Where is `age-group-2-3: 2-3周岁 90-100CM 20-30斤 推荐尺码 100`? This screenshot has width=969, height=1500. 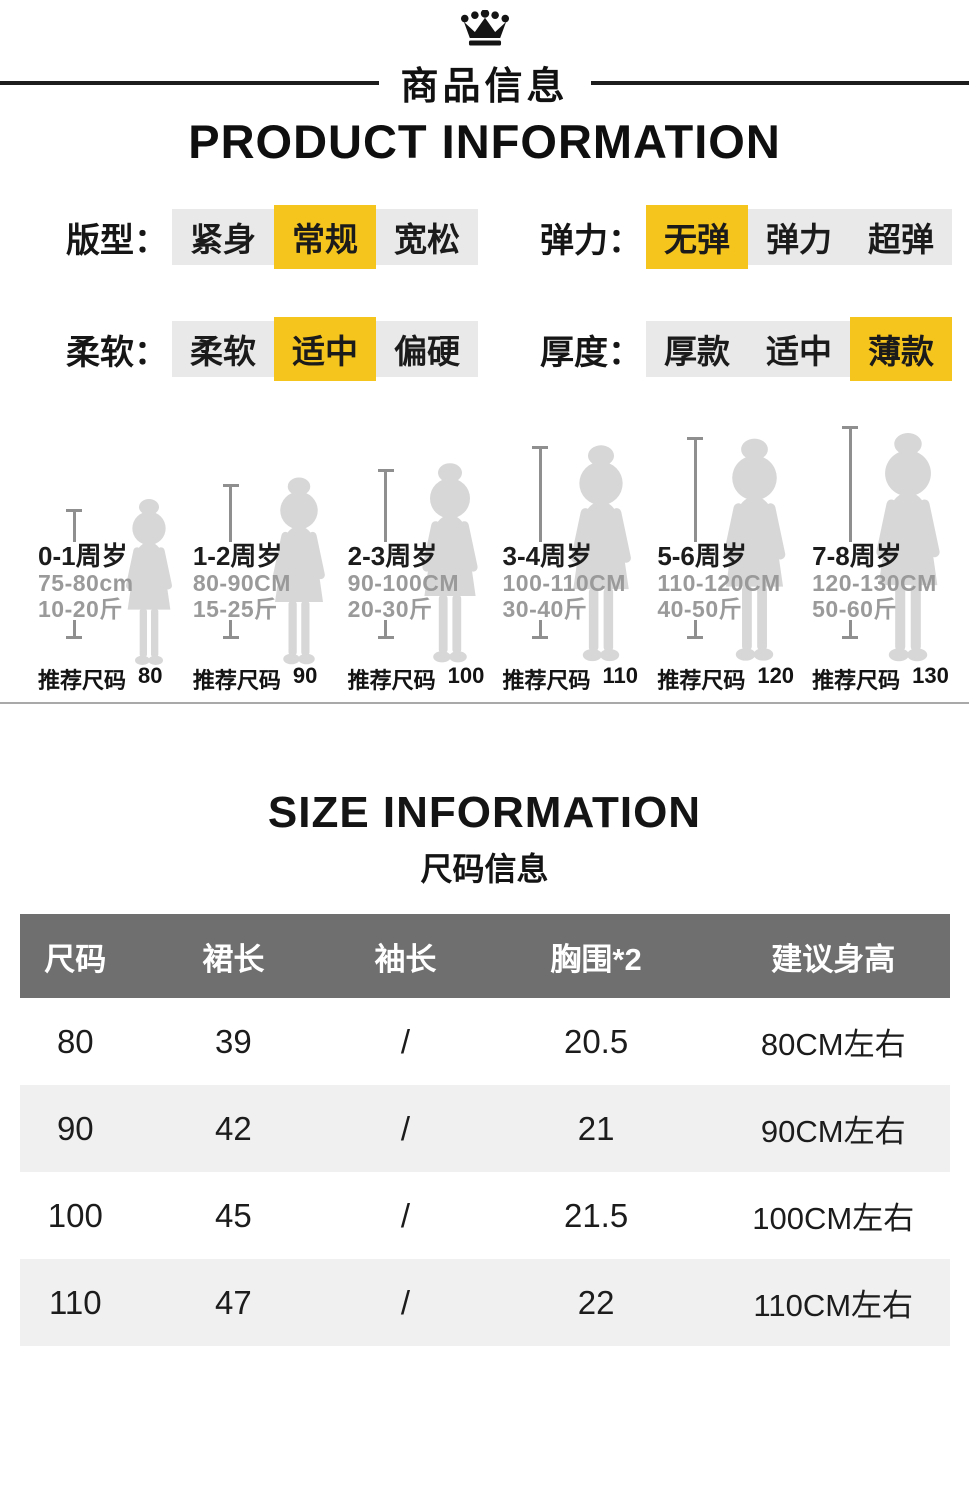 age-group-2-3: 2-3周岁 90-100CM 20-30斤 推荐尺码 100 is located at coordinates (423, 558).